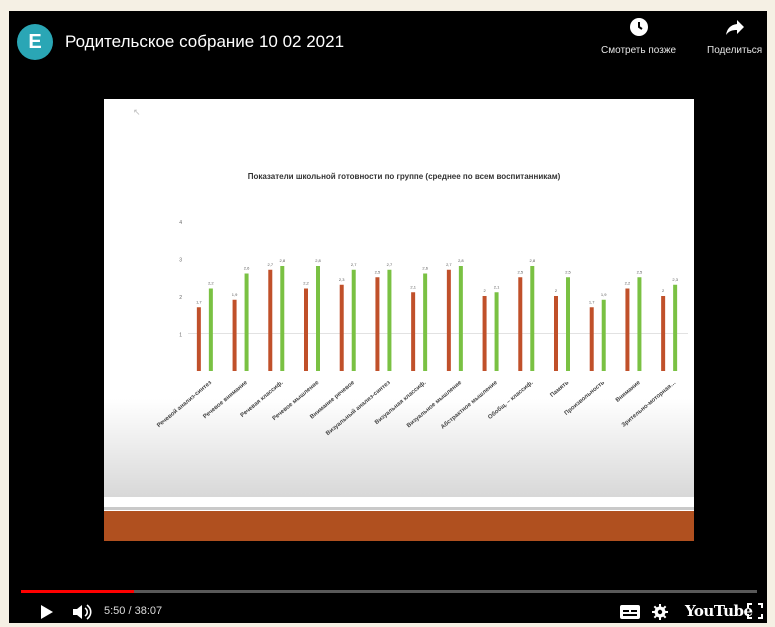 The image size is (775, 627). I want to click on category-label: Внимание, so click(628, 392).